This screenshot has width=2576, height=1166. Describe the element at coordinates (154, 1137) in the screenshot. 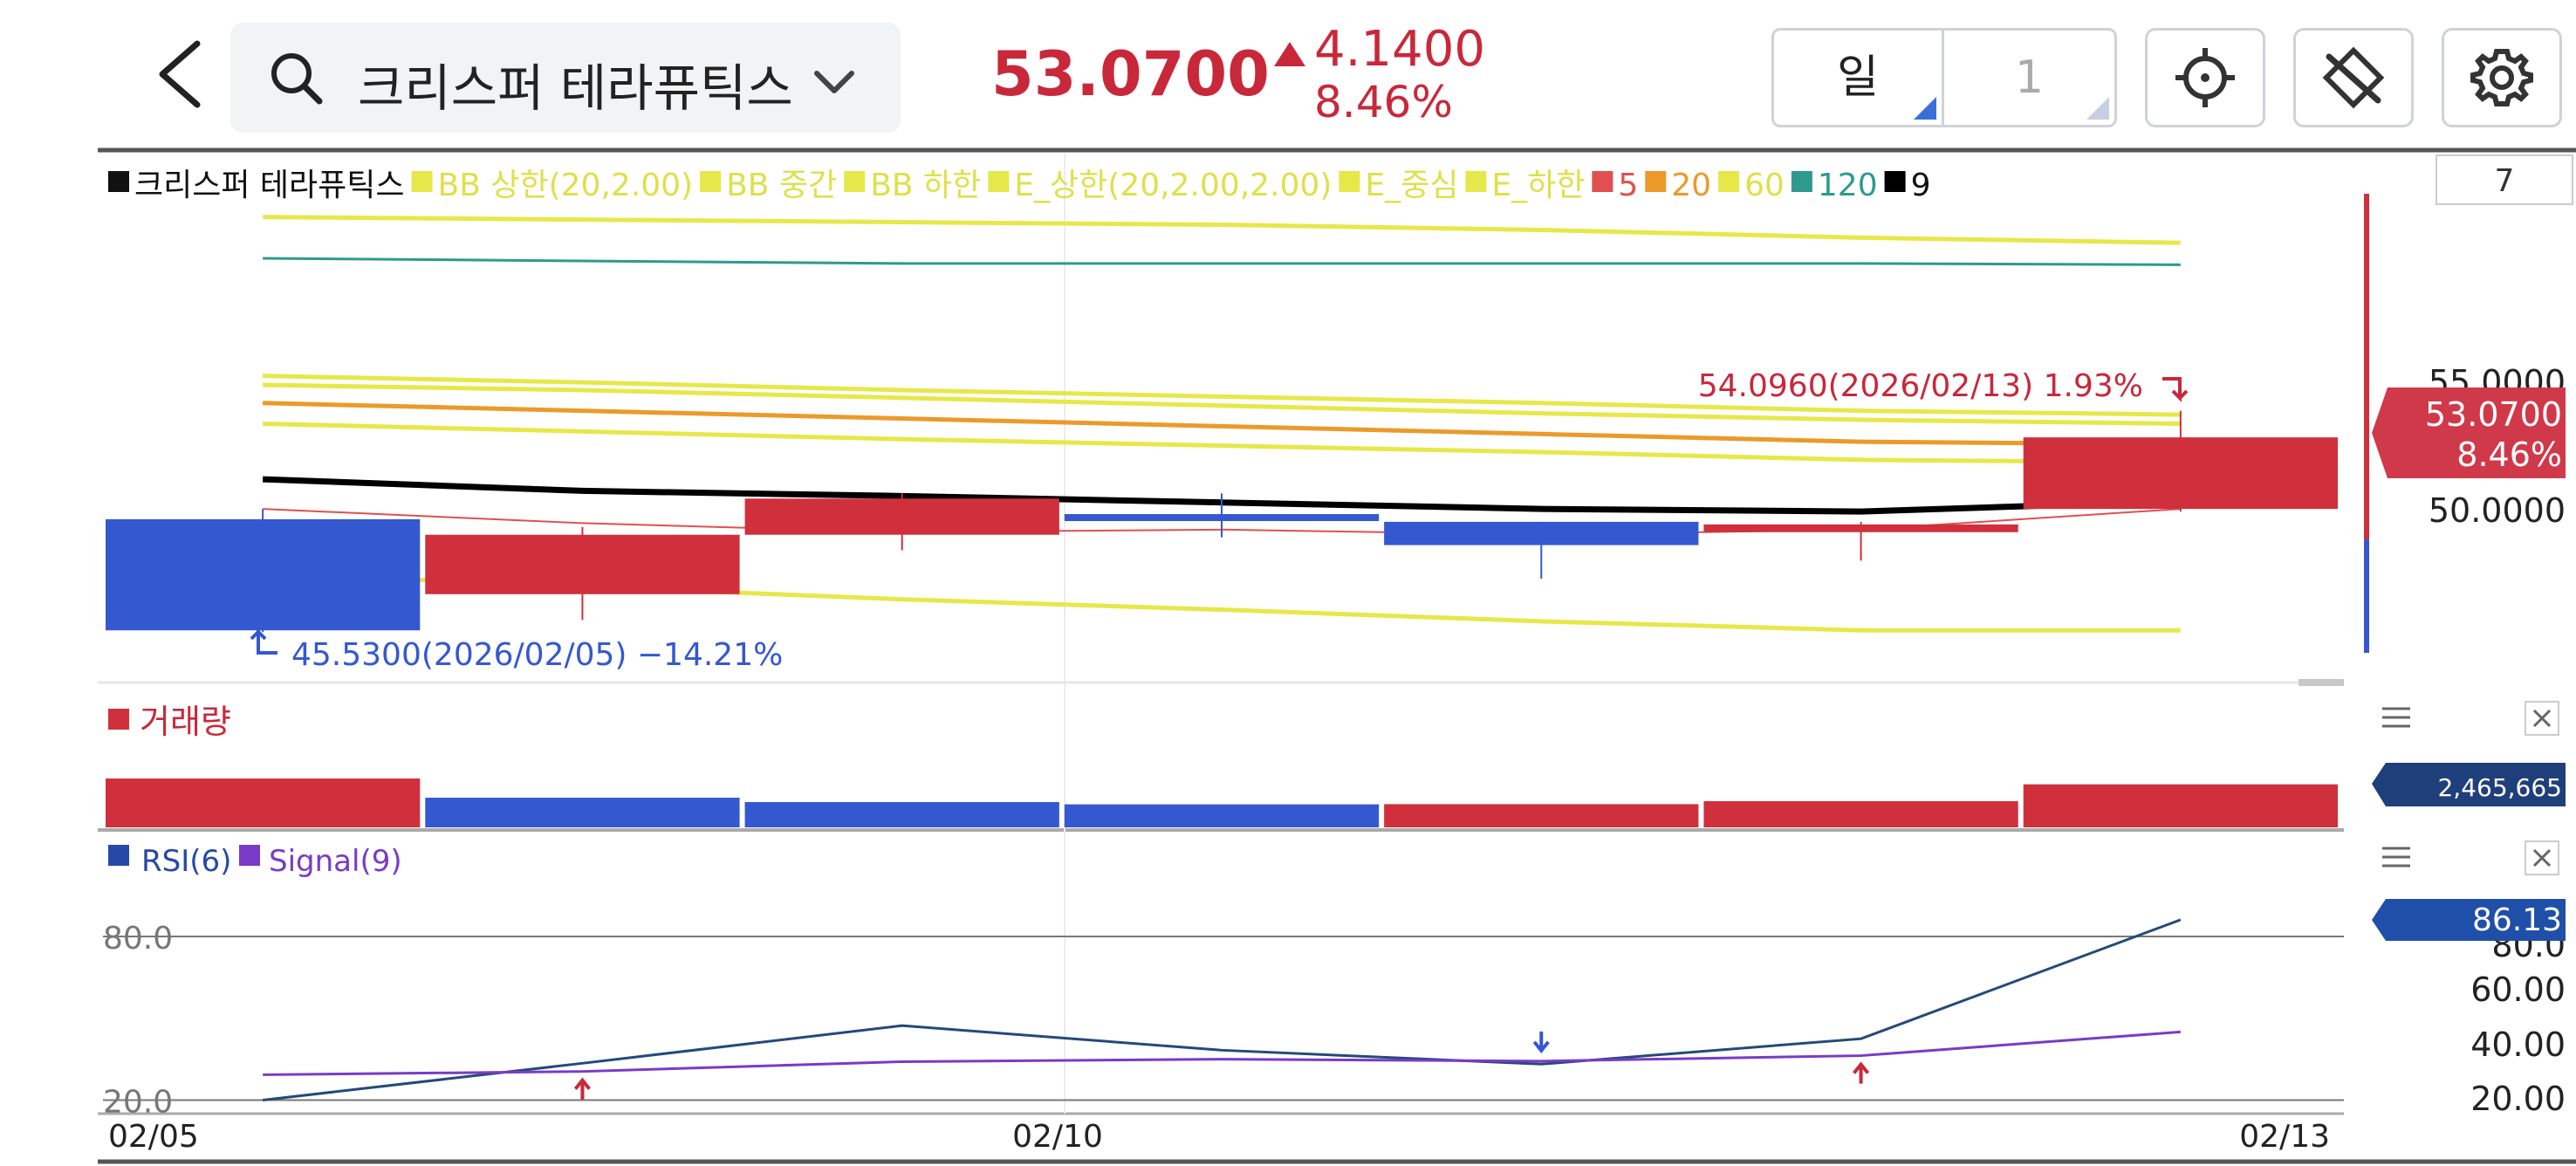

I see `x-tick-label: 02/05` at that location.